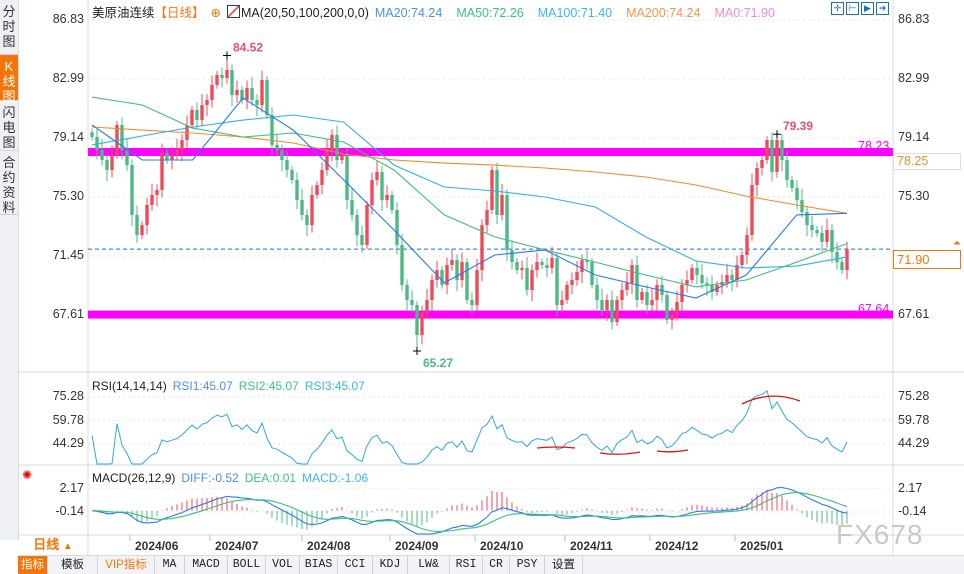 The width and height of the screenshot is (964, 574). Describe the element at coordinates (744, 13) in the screenshot. I see `legend-ma-value: MA0:71.90` at that location.